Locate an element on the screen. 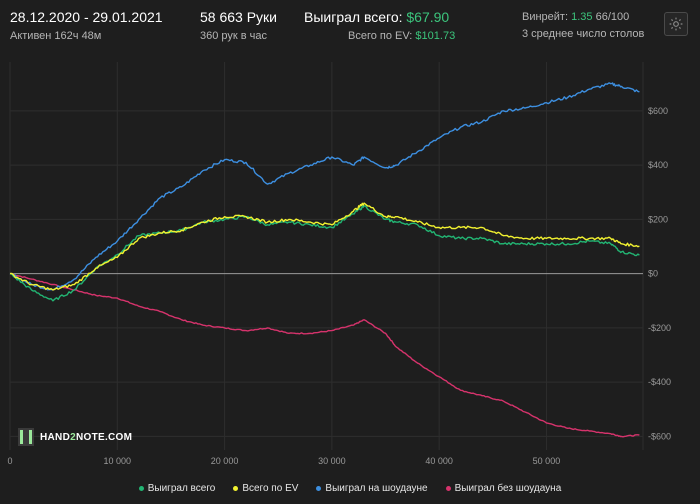  winrate-value: 1.35 is located at coordinates (582, 17).